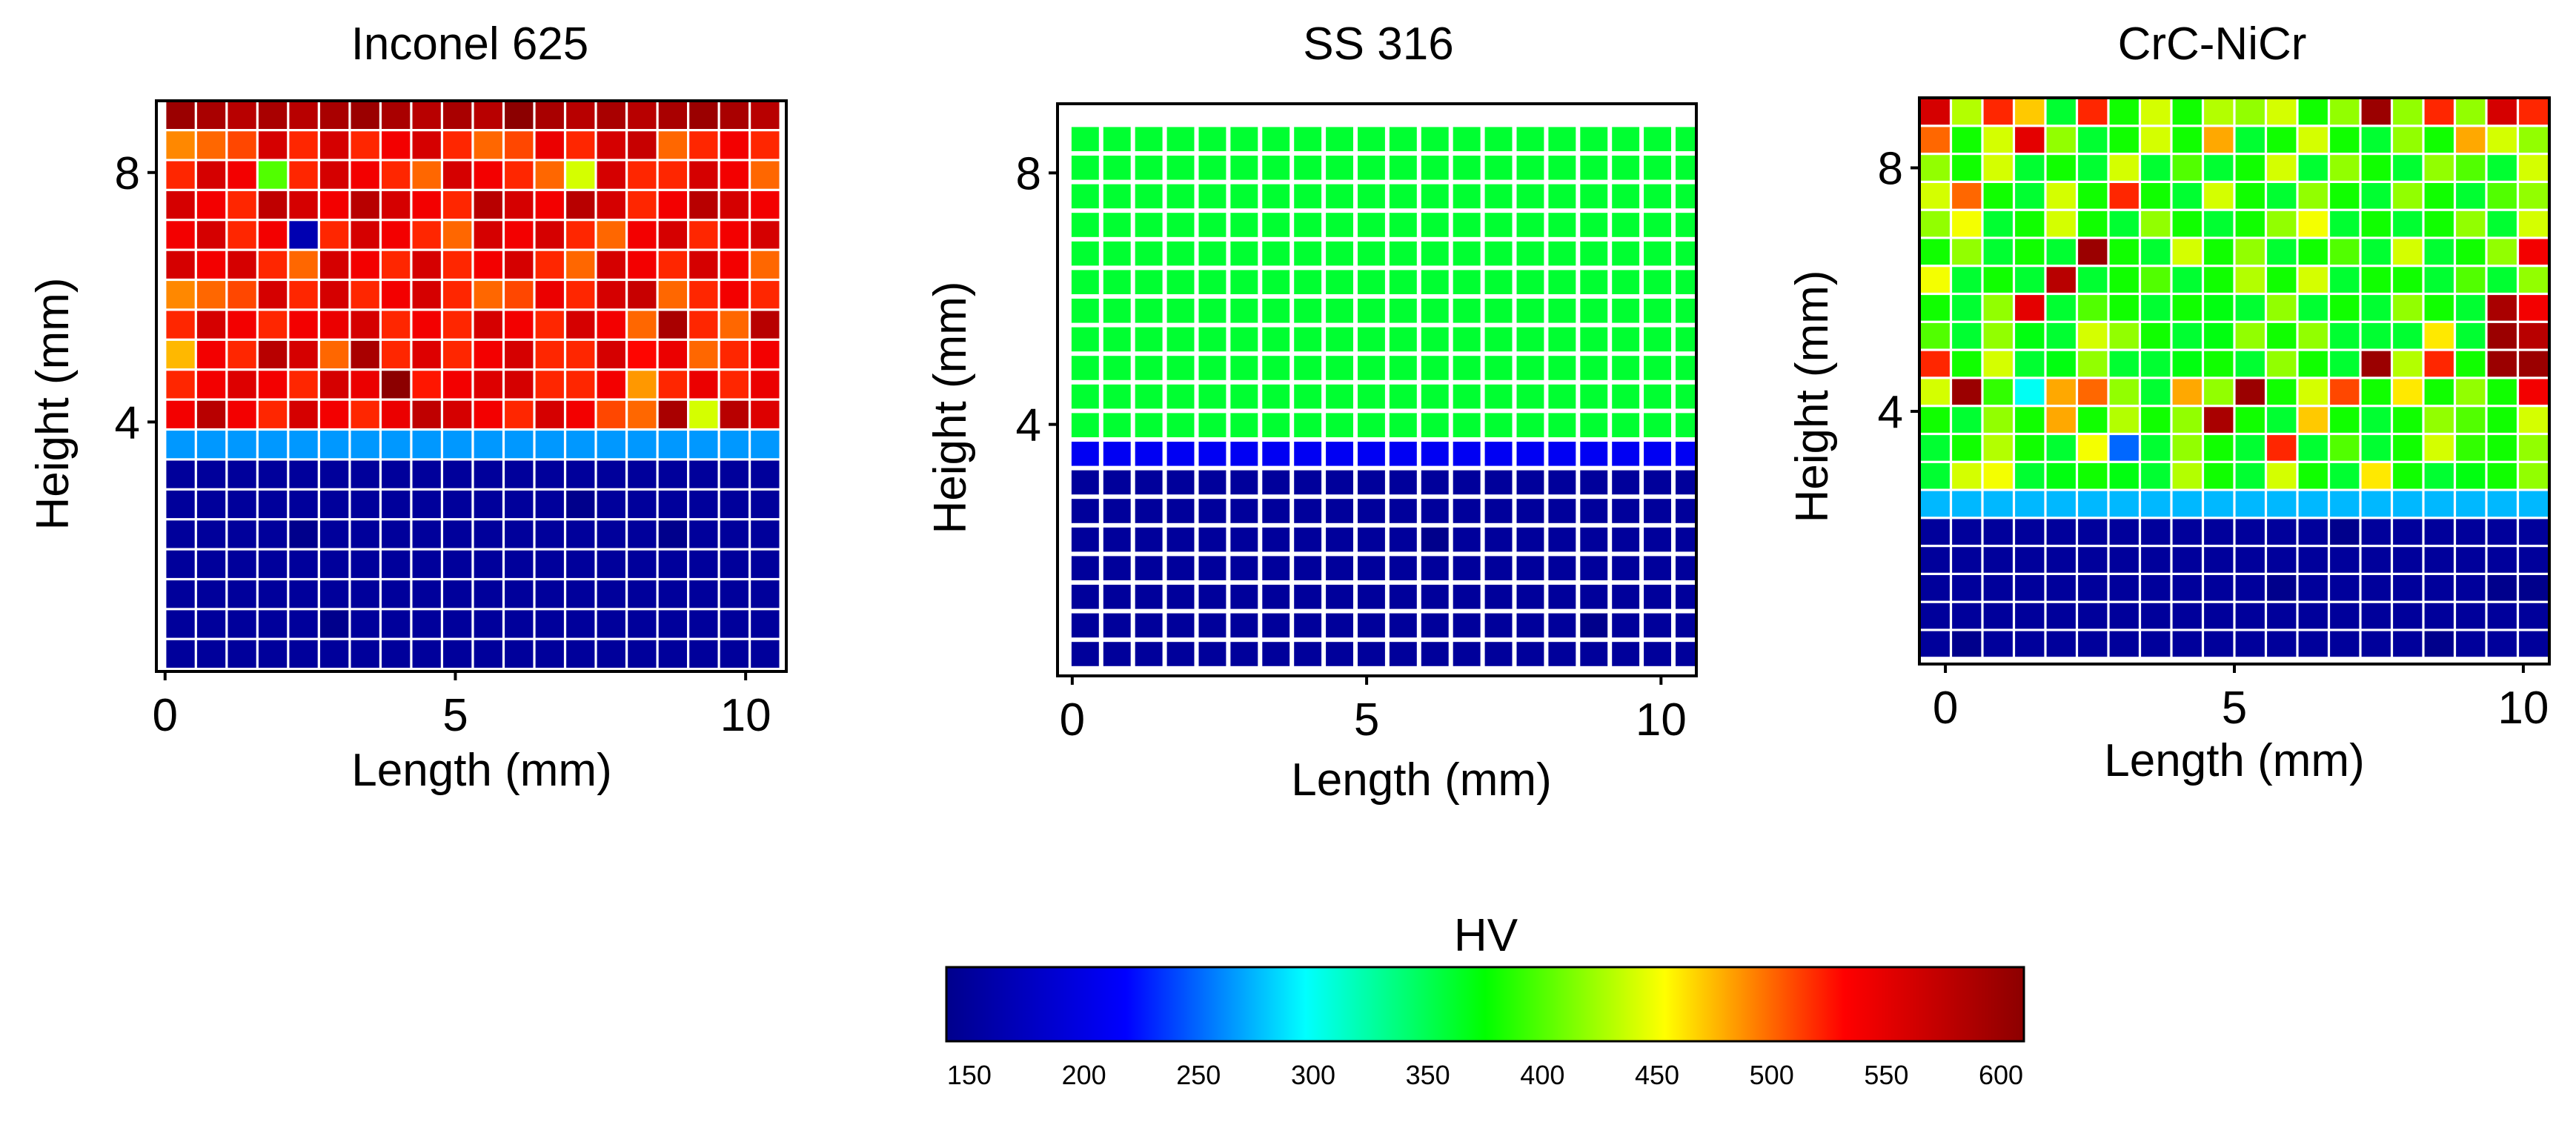  Describe the element at coordinates (1366, 720) in the screenshot. I see `x-tick-label: 5` at that location.